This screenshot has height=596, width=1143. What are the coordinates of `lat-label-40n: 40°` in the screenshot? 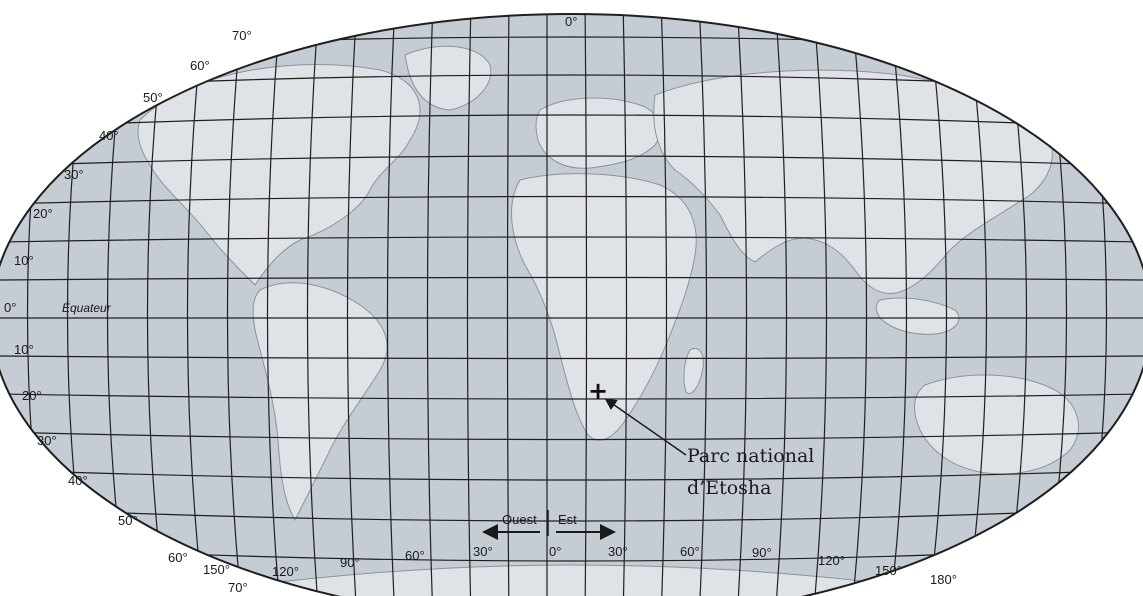 It's located at (109, 135).